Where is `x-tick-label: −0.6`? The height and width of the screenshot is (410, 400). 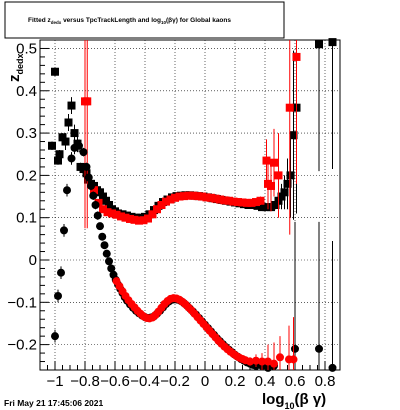
x-tick-label: −0.6 is located at coordinates (115, 381).